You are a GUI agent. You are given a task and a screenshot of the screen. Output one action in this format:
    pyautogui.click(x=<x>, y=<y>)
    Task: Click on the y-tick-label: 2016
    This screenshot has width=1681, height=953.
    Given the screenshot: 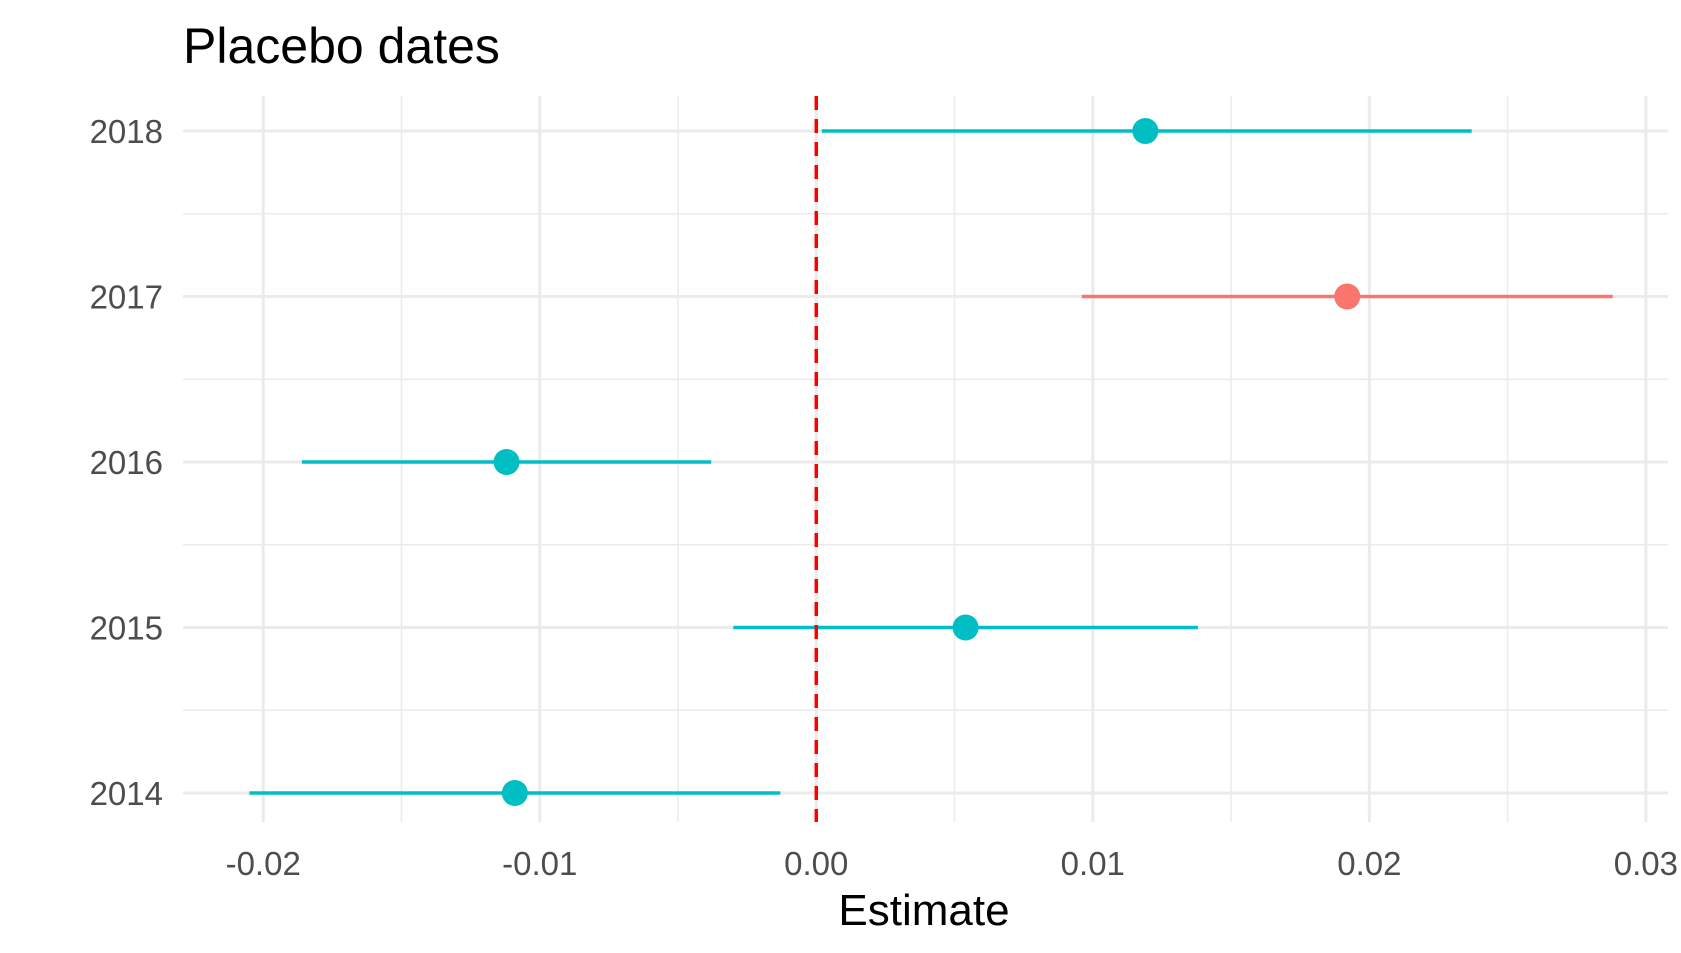 What is the action you would take?
    pyautogui.click(x=126, y=462)
    